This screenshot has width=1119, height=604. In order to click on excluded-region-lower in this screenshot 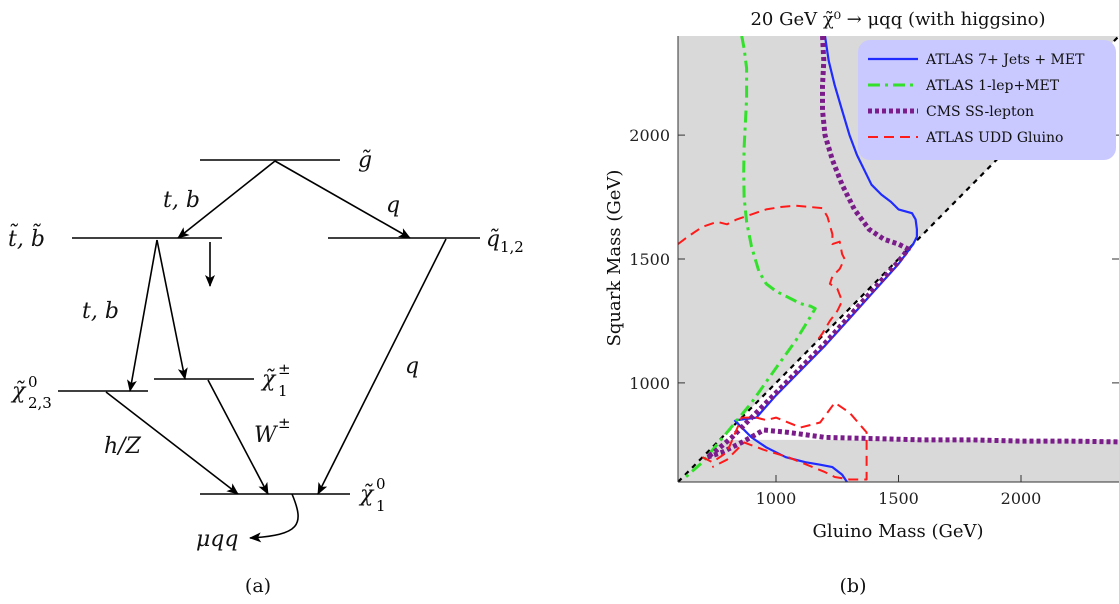, I will do `click(898, 460)`.